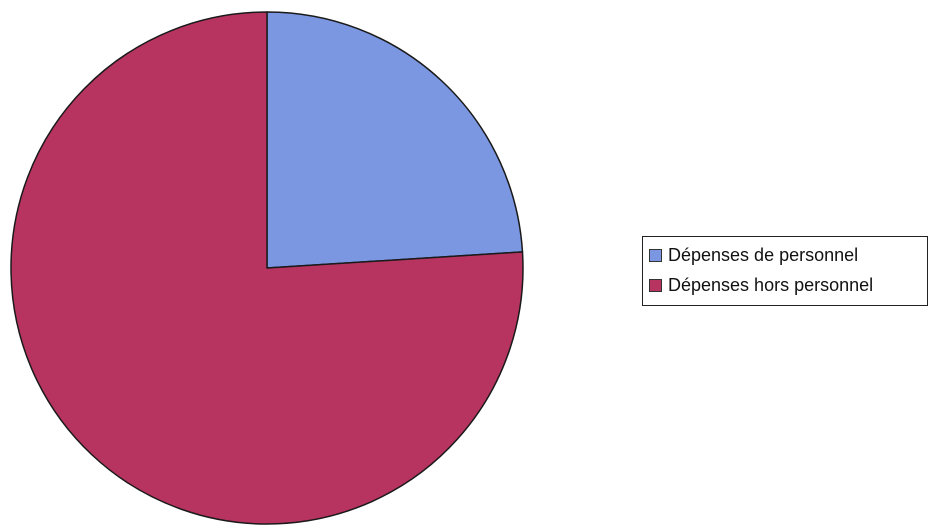  What do you see at coordinates (655, 255) in the screenshot?
I see `legend-swatch-personnel` at bounding box center [655, 255].